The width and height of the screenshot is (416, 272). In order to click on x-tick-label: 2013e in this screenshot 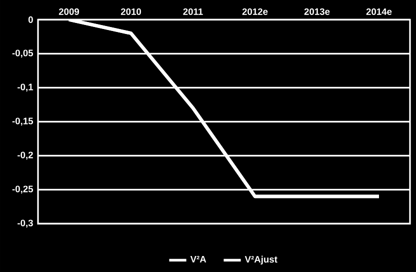, I will do `click(317, 11)`.